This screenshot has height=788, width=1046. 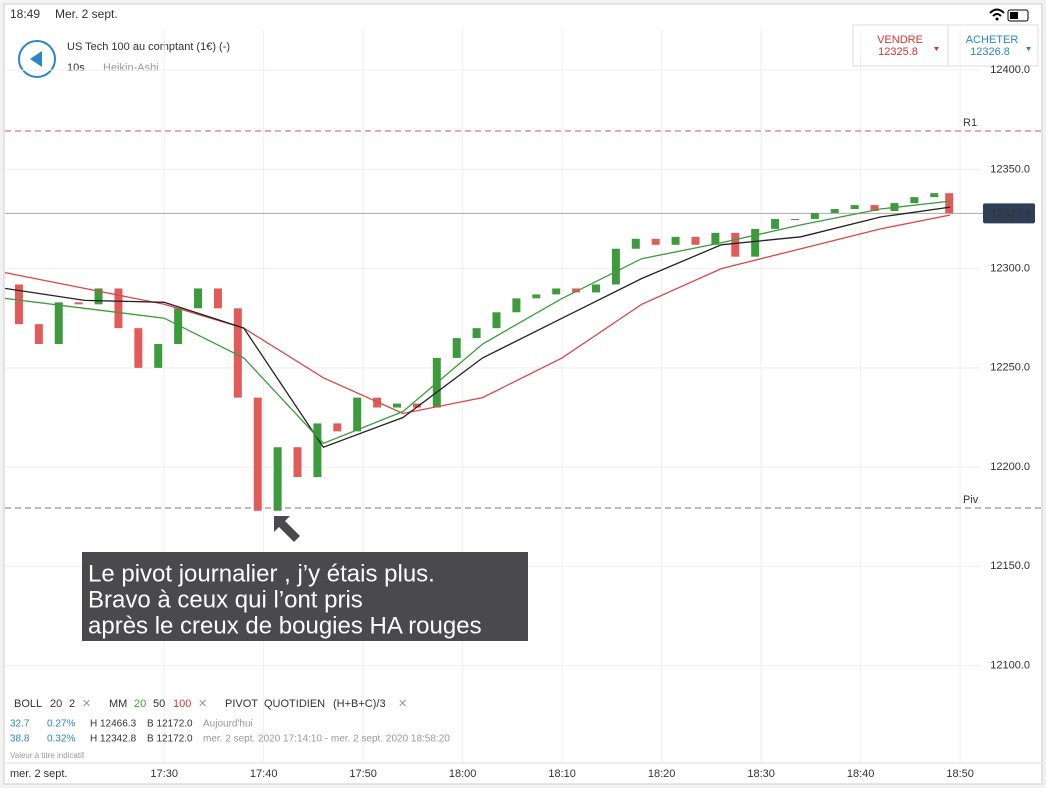 What do you see at coordinates (228, 724) in the screenshot?
I see `stat-range: Aujourd'hui` at bounding box center [228, 724].